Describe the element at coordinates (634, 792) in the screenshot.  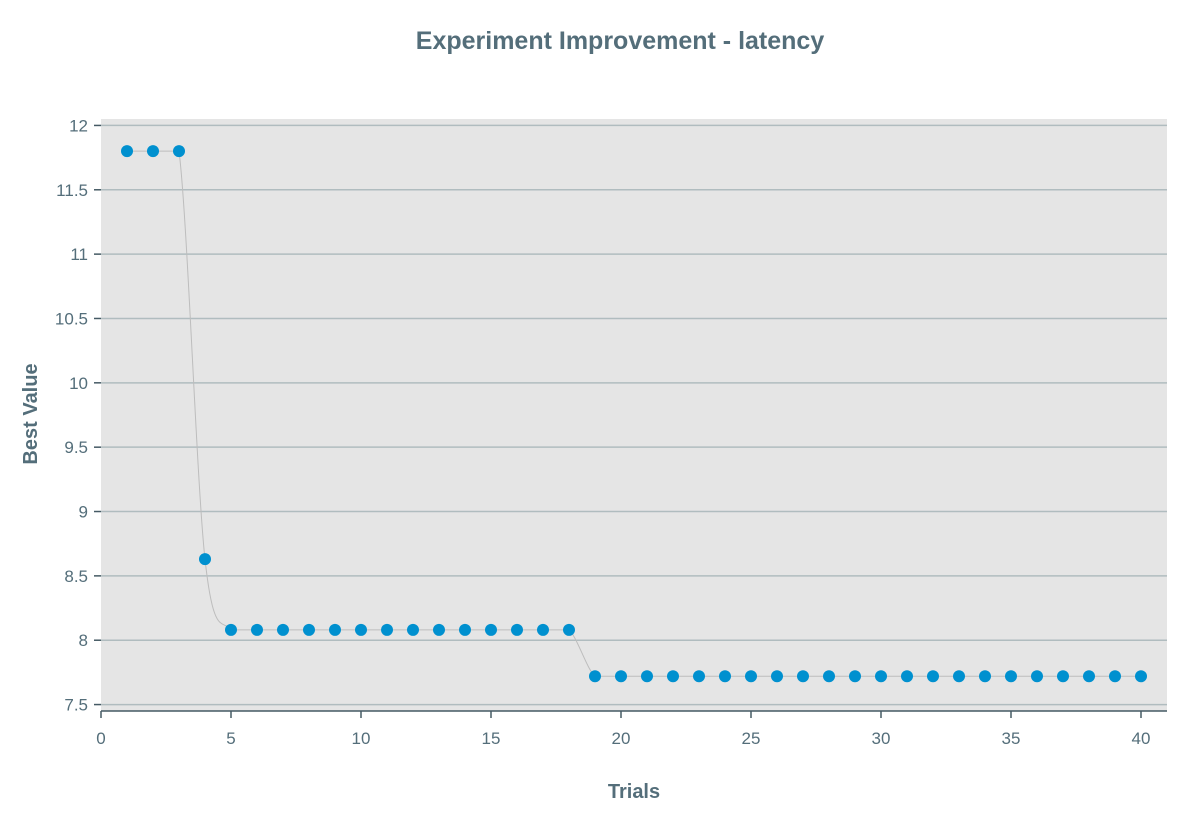
I see `x-axis-label: Trials` at that location.